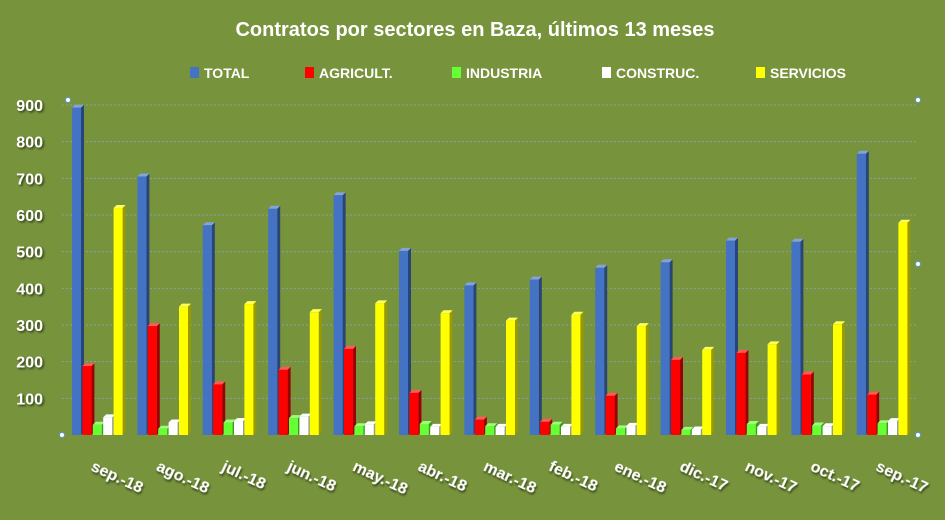 This screenshot has width=945, height=520. What do you see at coordinates (116, 477) in the screenshot?
I see `x-tick-label: sep.-18` at bounding box center [116, 477].